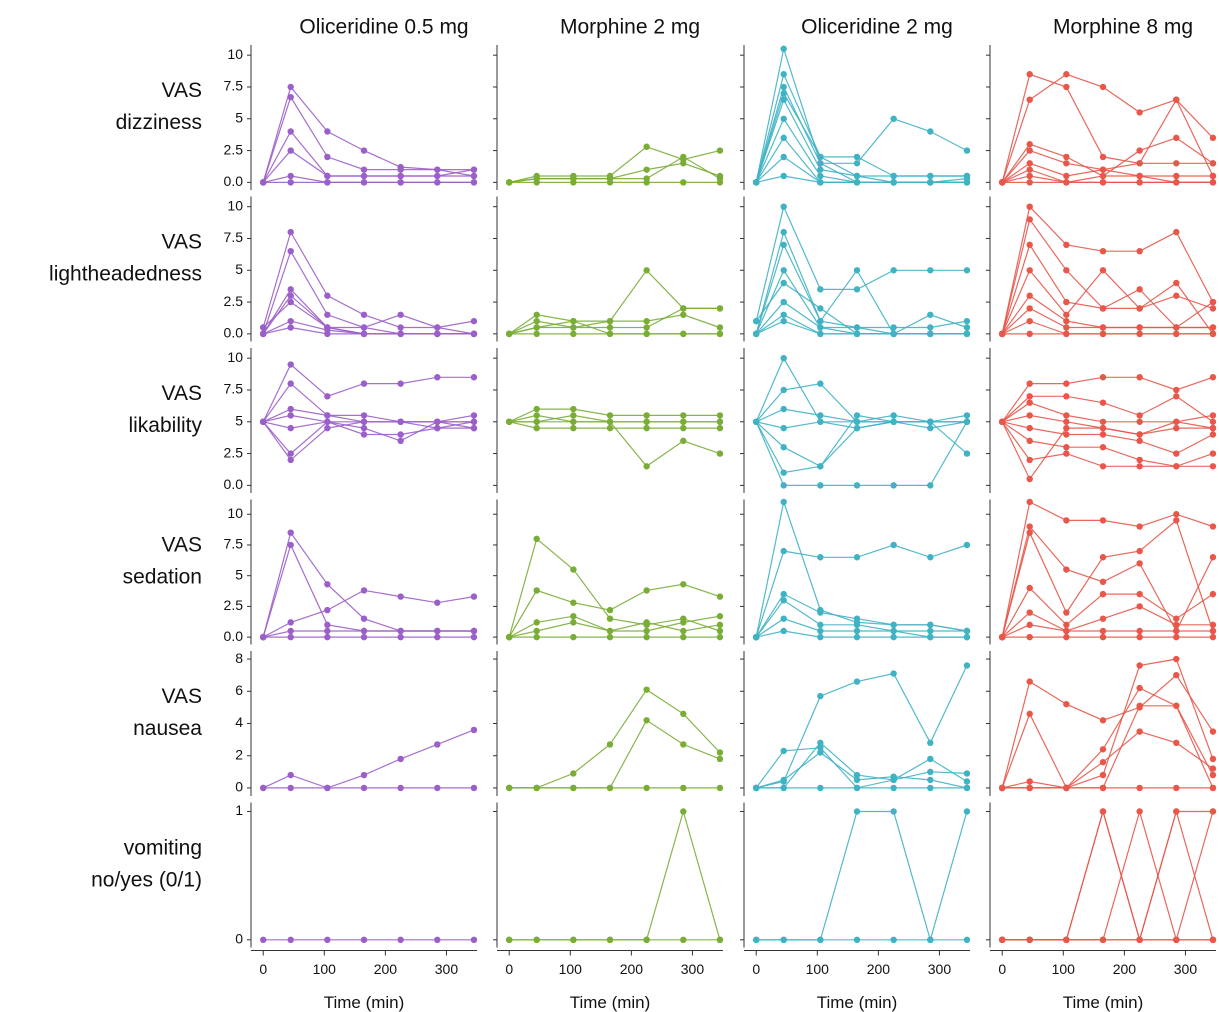 The height and width of the screenshot is (1012, 1219). Describe the element at coordinates (239, 810) in the screenshot. I see `y-tick-label: 1` at that location.